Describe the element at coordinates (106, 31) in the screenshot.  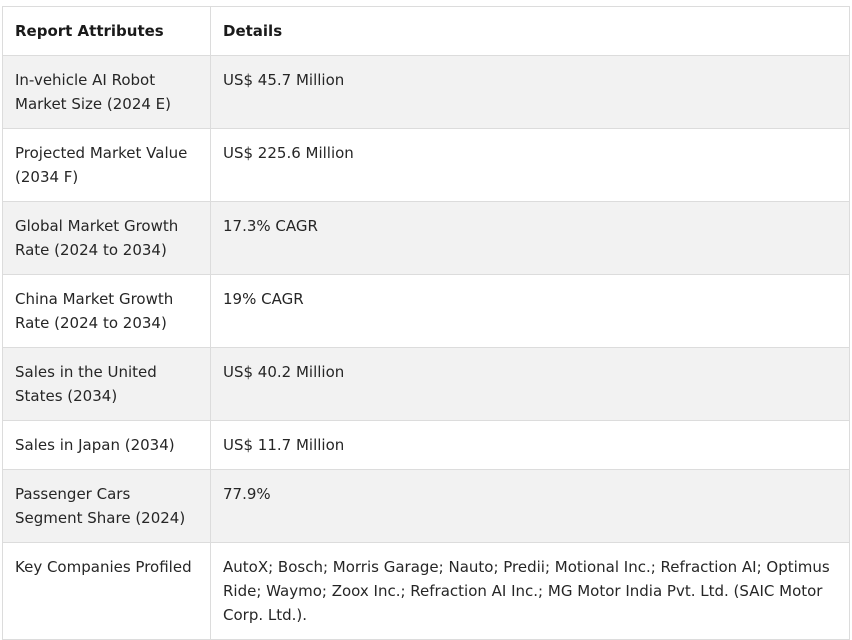
I see `header-report-attributes: Report Attributes` at that location.